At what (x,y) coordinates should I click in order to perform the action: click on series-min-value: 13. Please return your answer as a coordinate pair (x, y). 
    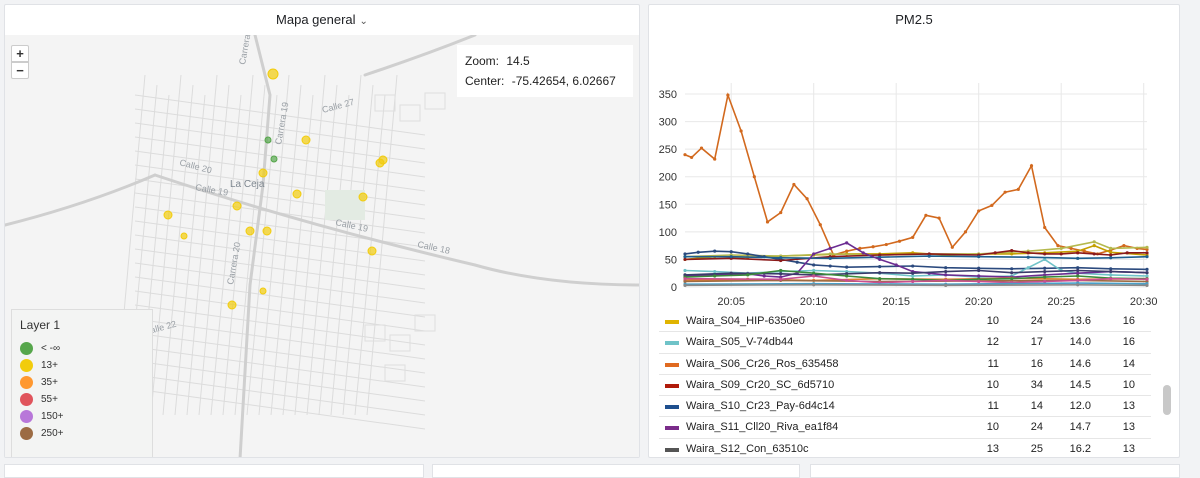
    Looking at the image, I should click on (992, 448).